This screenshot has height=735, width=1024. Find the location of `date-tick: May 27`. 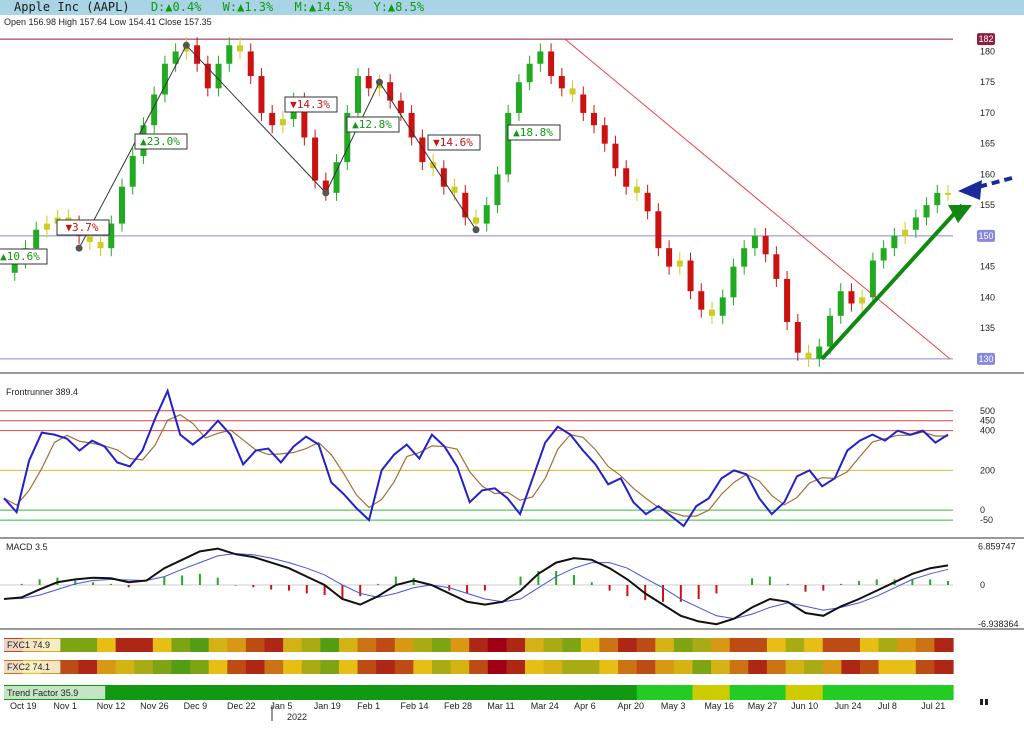

date-tick: May 27 is located at coordinates (763, 706).